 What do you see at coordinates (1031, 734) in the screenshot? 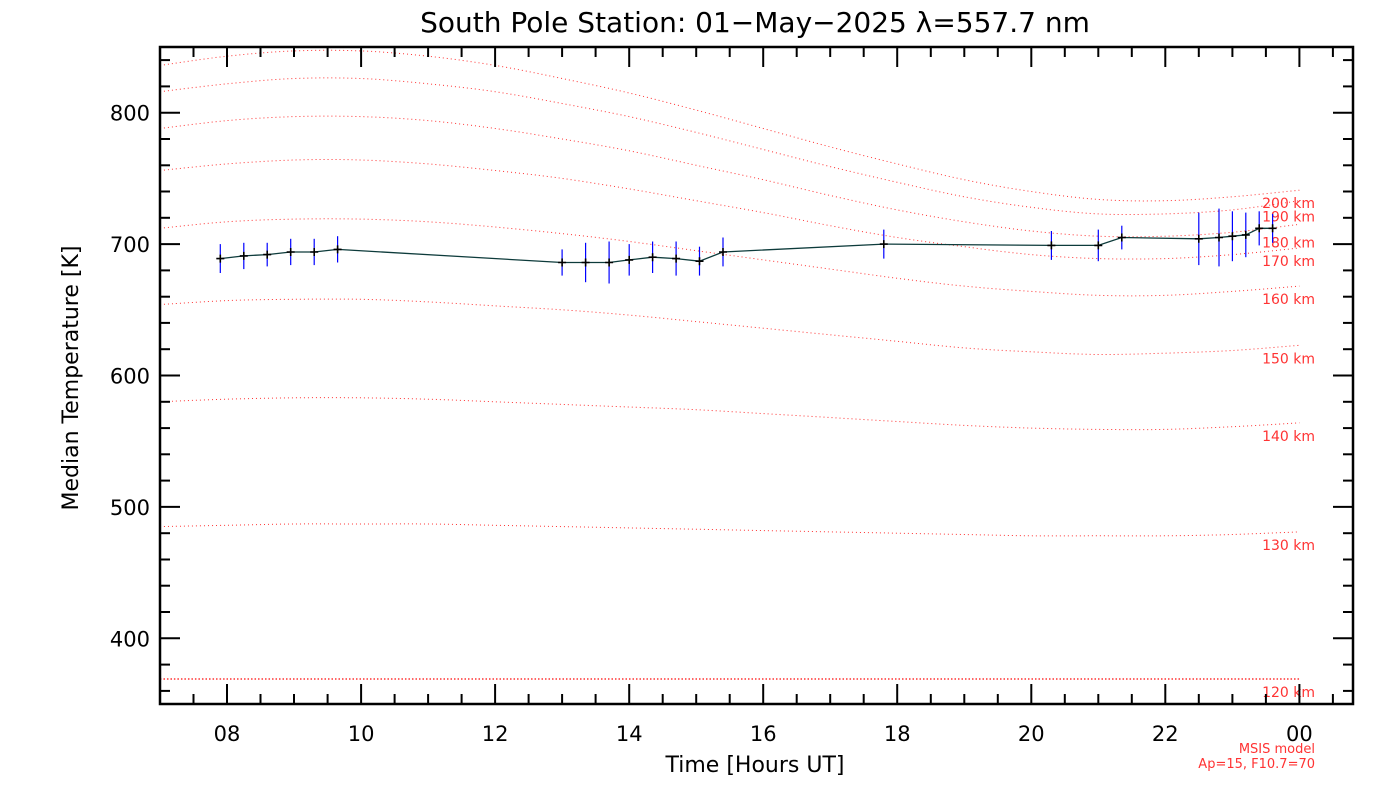
I see `x-tick-label: 20` at bounding box center [1031, 734].